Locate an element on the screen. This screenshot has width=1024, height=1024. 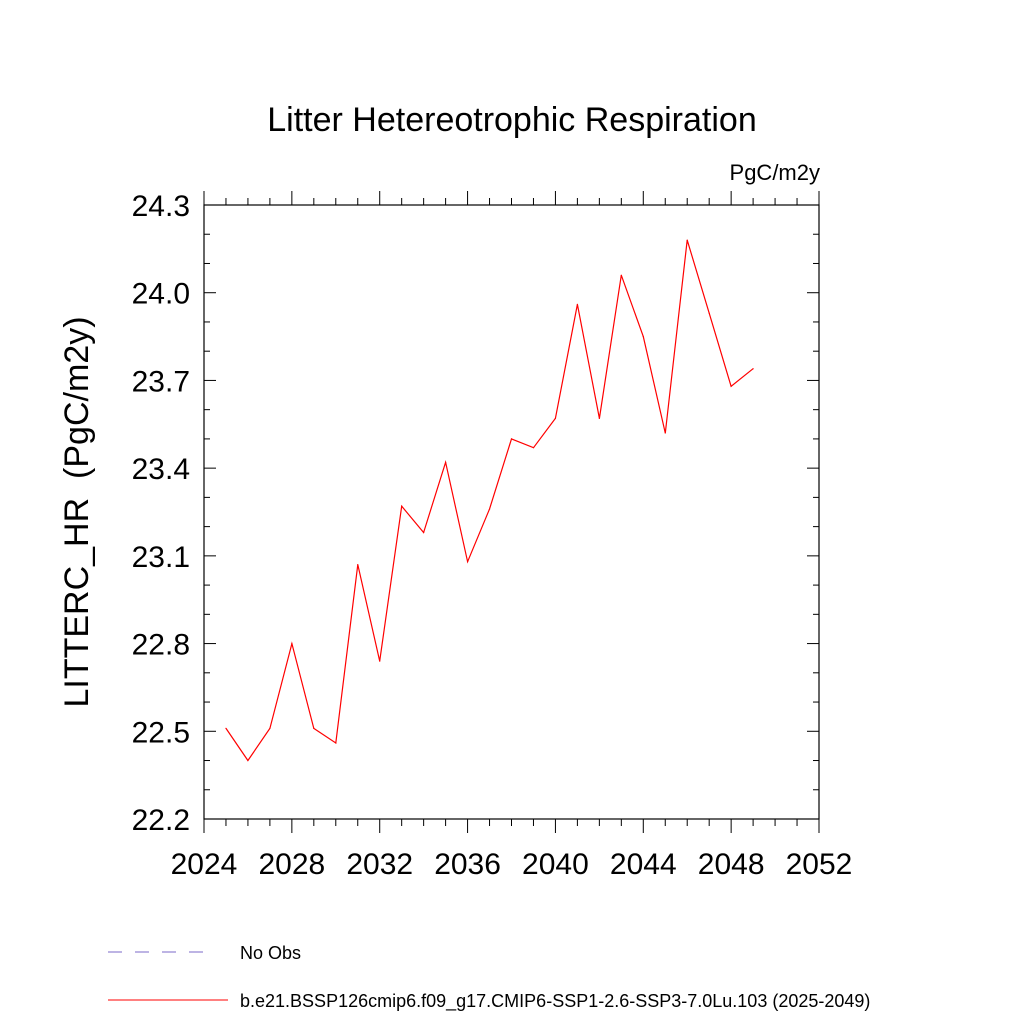
x-tick-label: 2036 is located at coordinates (467, 864).